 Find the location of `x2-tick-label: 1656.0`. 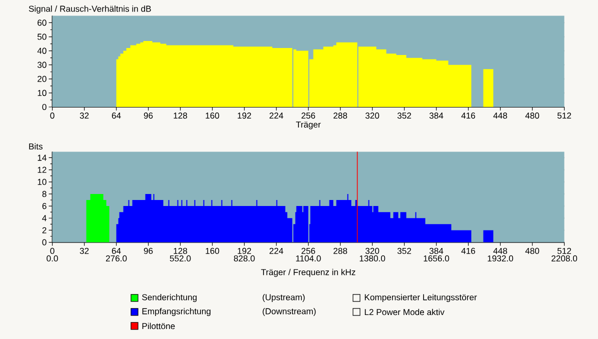

x2-tick-label: 1656.0 is located at coordinates (437, 258).